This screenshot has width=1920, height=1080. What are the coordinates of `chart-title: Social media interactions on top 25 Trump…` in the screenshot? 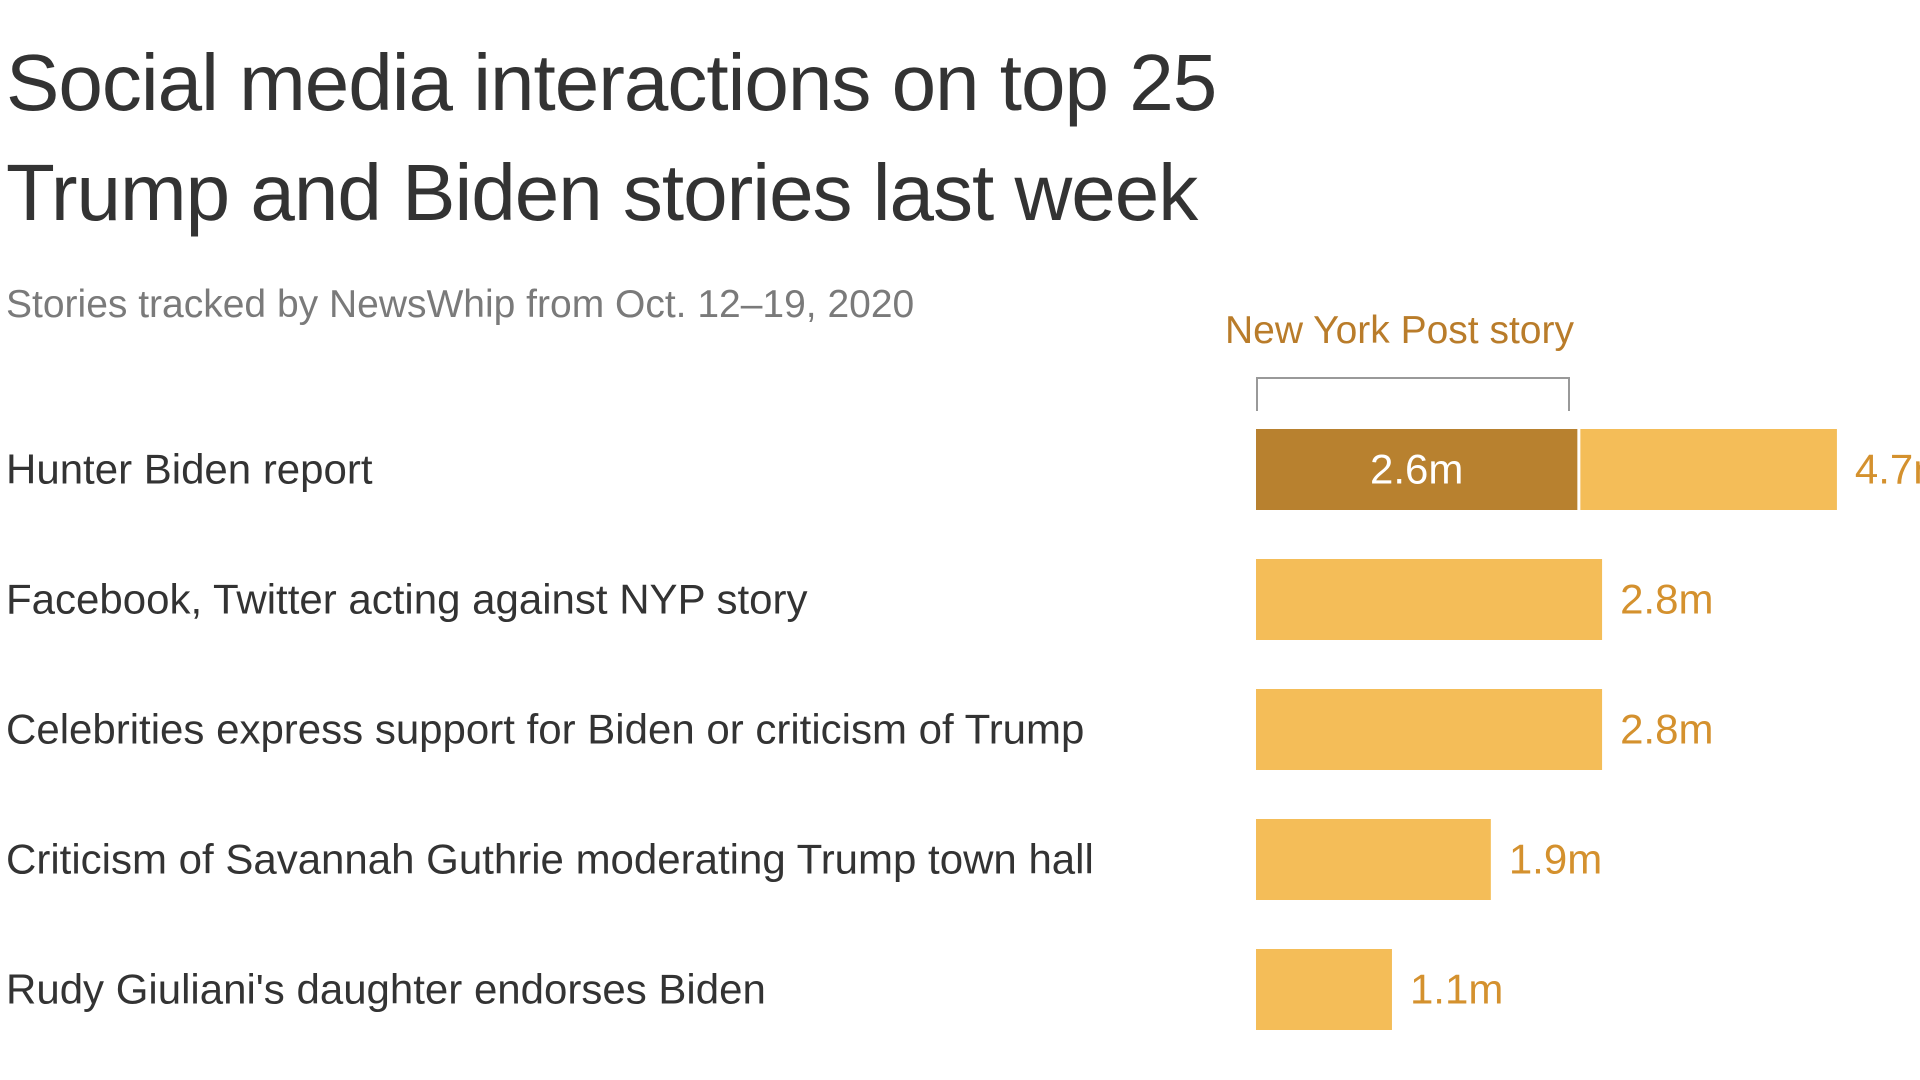 It's located at (611, 138).